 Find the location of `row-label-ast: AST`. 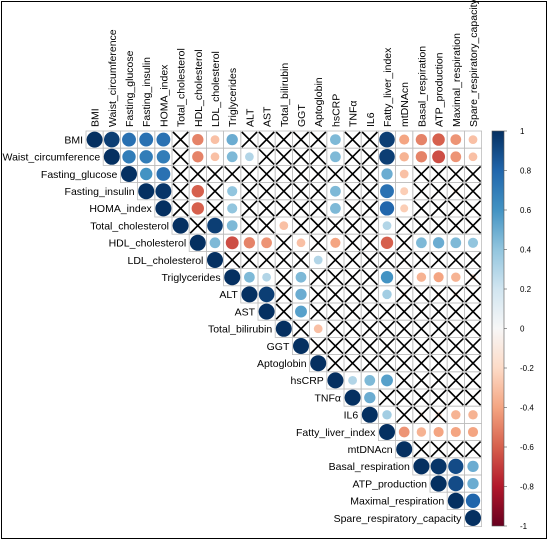

row-label-ast: AST is located at coordinates (245, 312).